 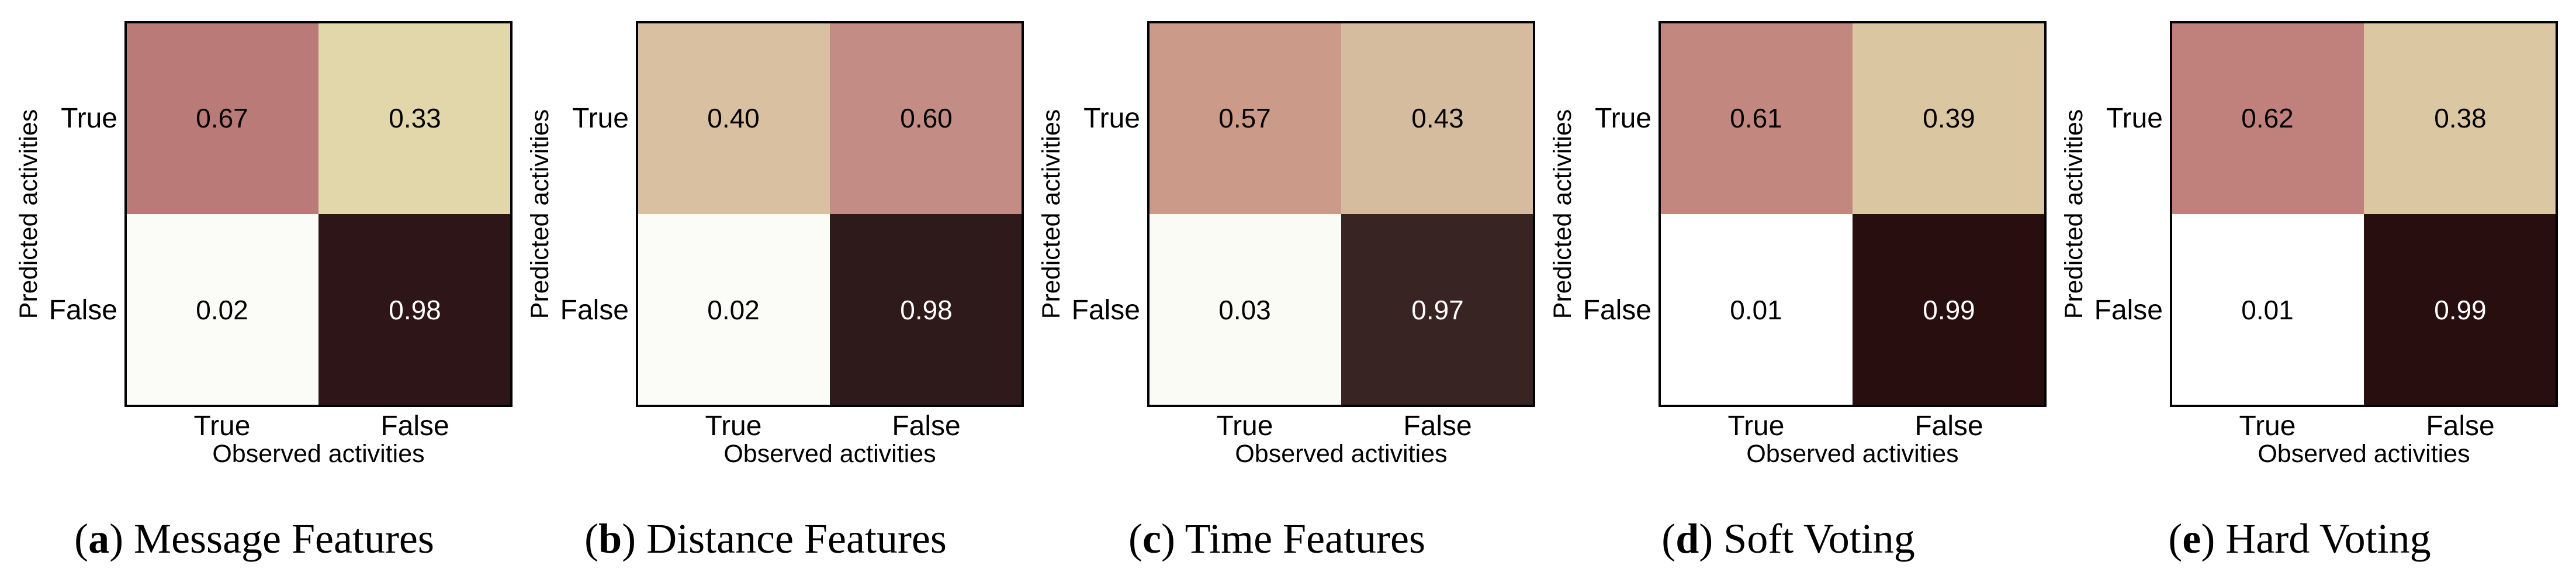 I want to click on cell-value-label: 0.40, so click(x=733, y=118).